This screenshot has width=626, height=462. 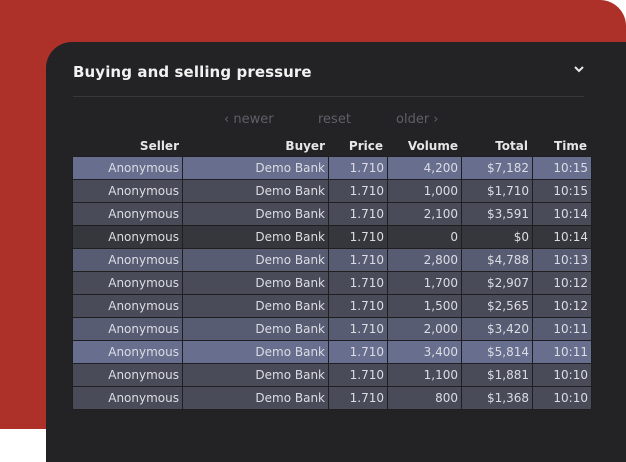 I want to click on column-header-price: Price, so click(x=365, y=146).